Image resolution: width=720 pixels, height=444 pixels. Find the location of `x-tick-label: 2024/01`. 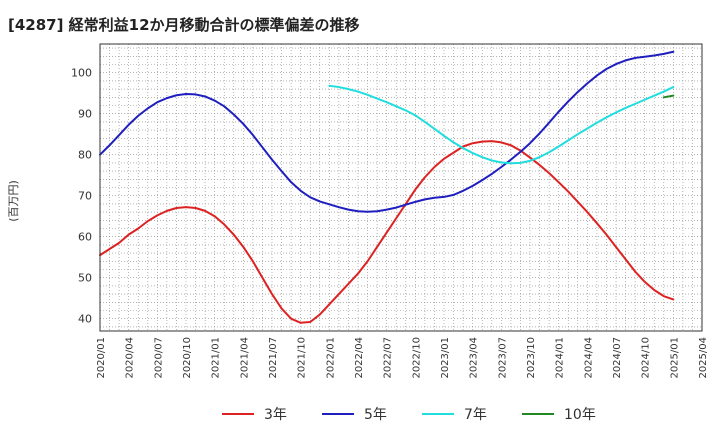

x-tick-label: 2024/01 is located at coordinates (560, 358).